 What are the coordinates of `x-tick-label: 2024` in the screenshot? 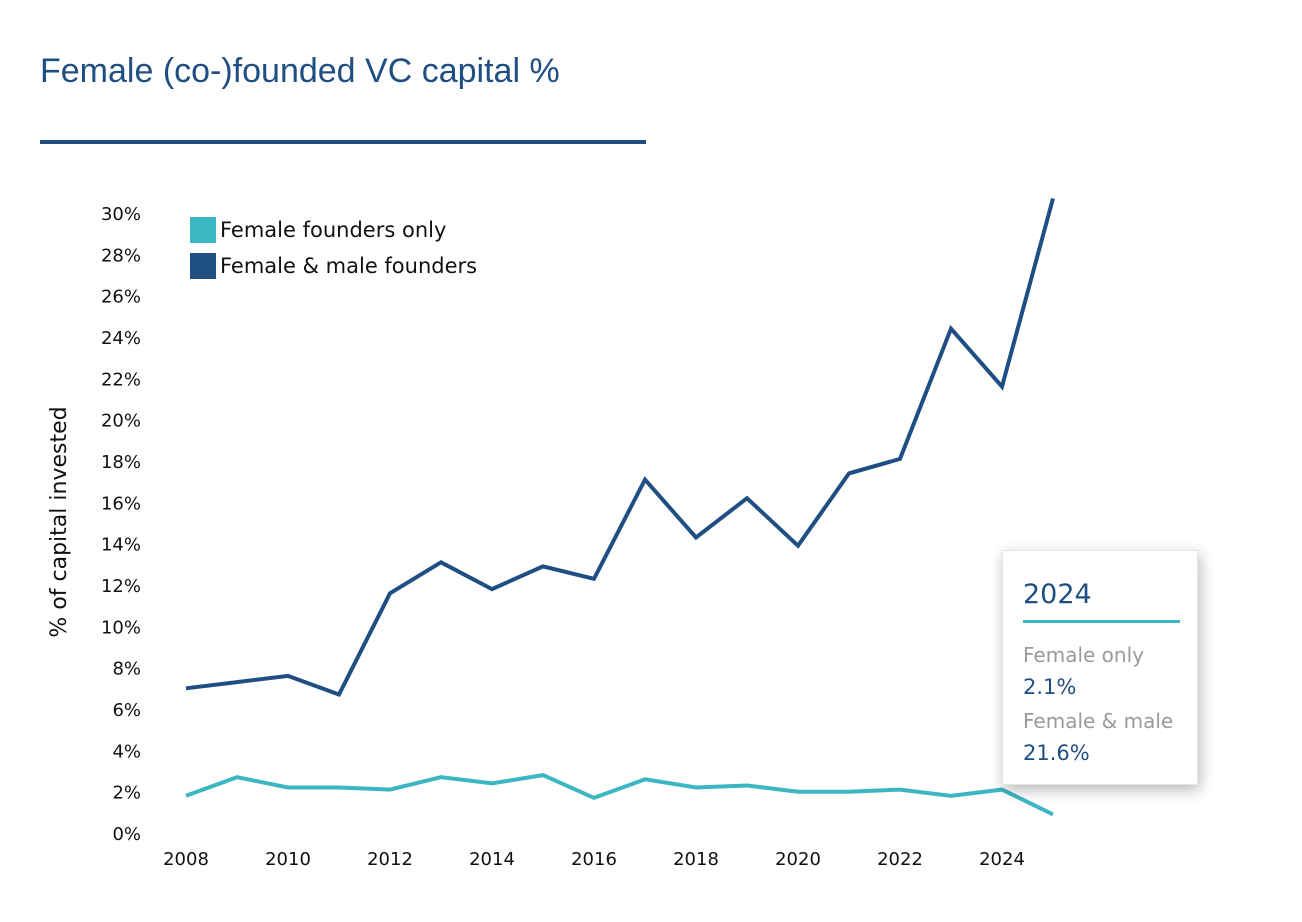 It's located at (1002, 859).